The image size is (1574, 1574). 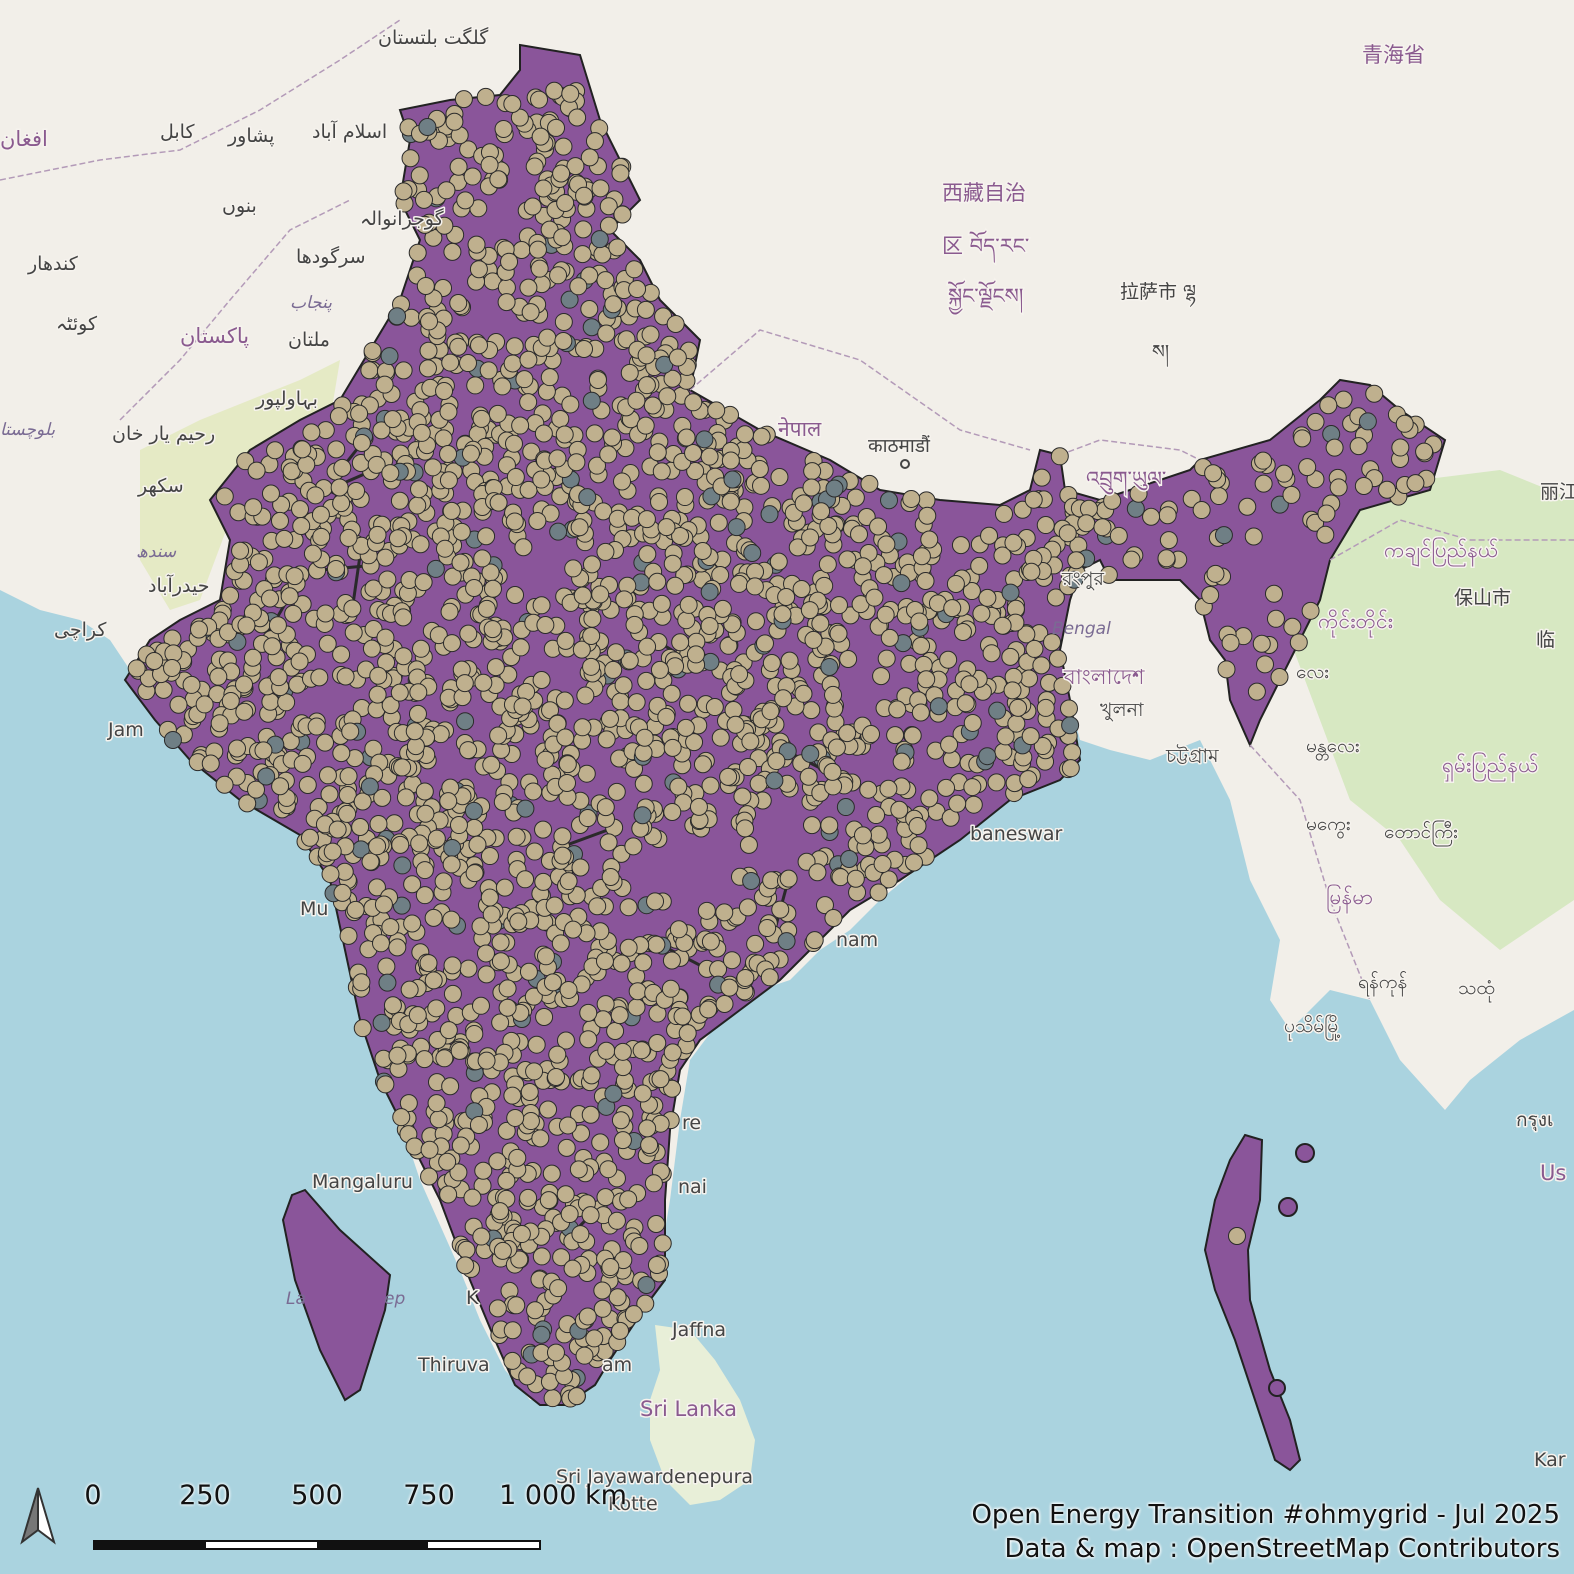 I want to click on label-afghanistan: افغان, so click(x=24, y=139).